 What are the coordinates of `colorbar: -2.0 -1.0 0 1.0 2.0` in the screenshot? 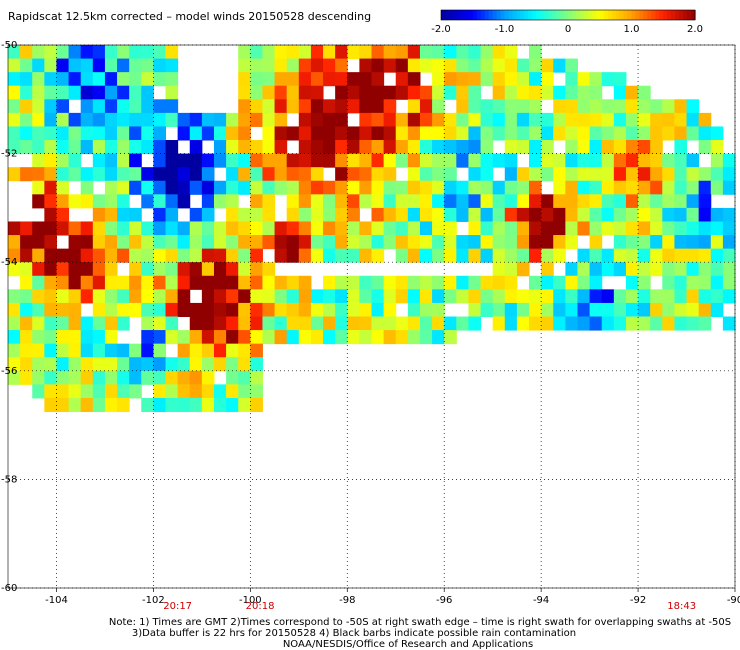 It's located at (567, 22).